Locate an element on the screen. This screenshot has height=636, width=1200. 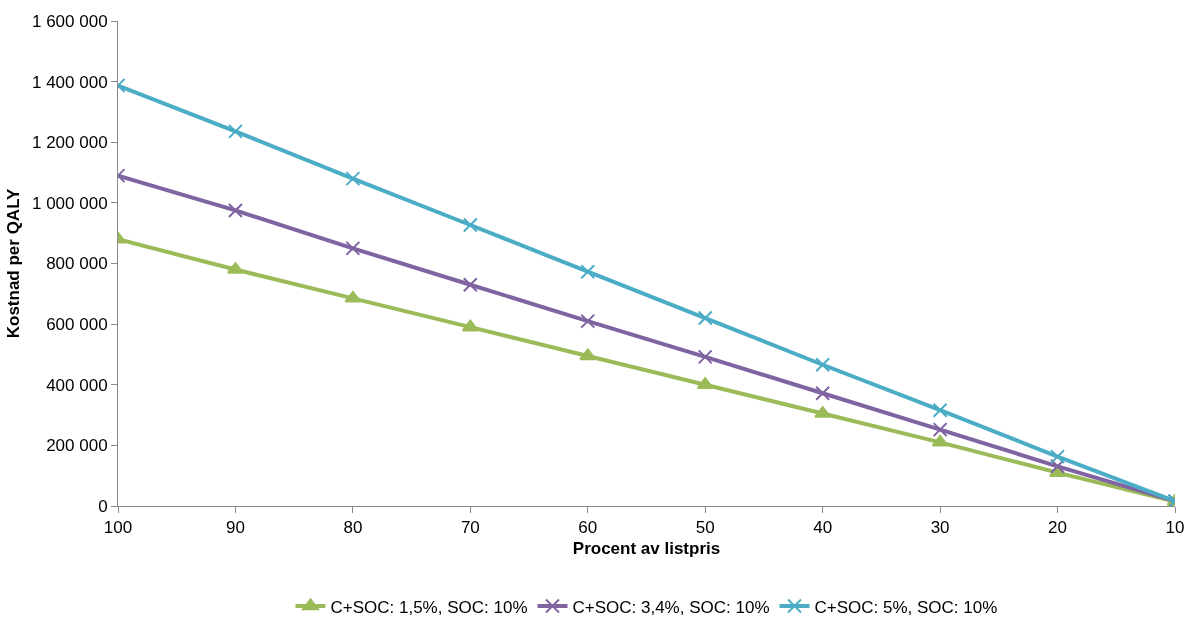
y-tick-label: 600 000 is located at coordinates (77, 325).